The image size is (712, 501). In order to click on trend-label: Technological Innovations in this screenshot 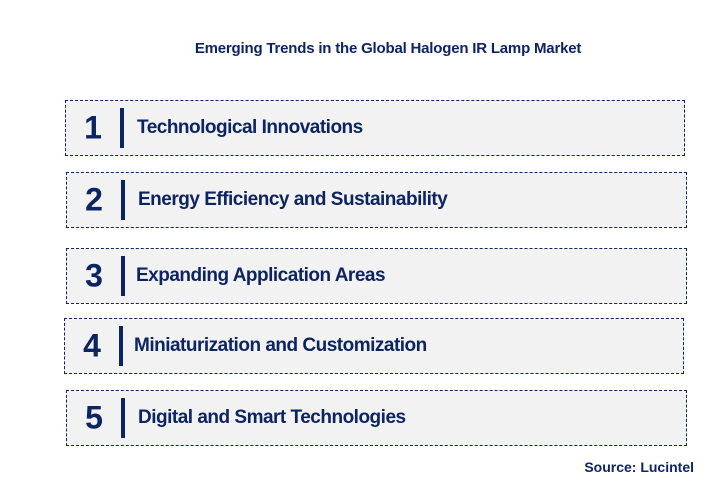, I will do `click(250, 127)`.